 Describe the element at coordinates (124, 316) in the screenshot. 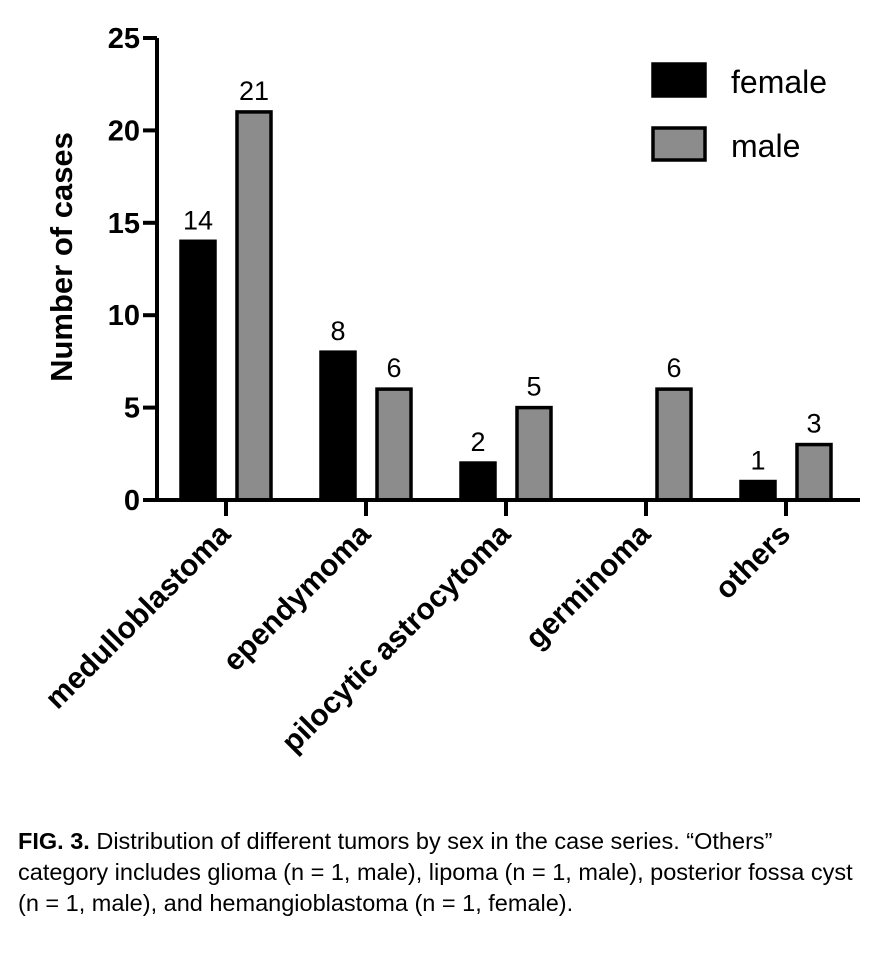

I see `y-tick-label: 10` at that location.